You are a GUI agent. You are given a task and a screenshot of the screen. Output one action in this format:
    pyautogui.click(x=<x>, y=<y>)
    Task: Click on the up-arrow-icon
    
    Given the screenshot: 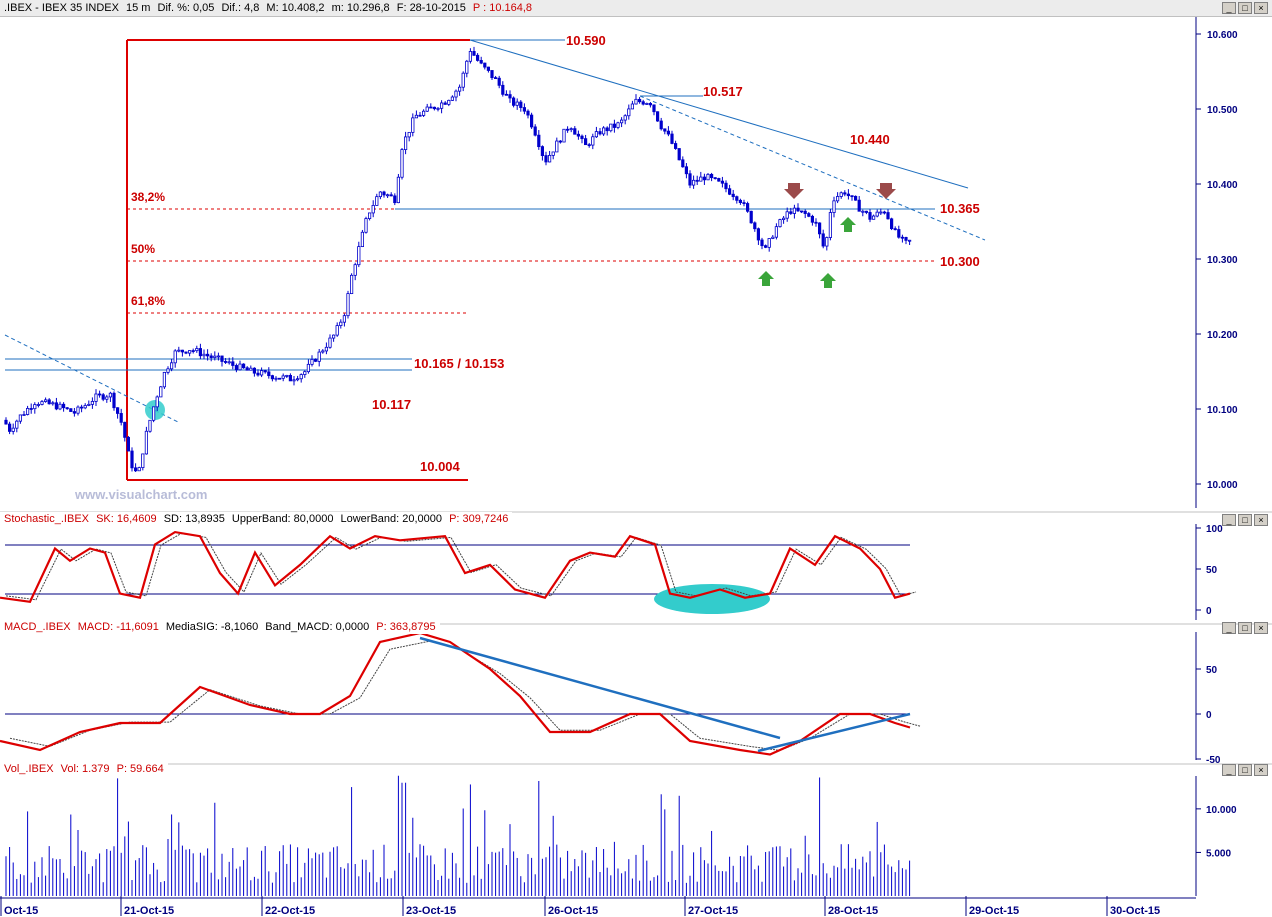 What is the action you would take?
    pyautogui.click(x=828, y=280)
    